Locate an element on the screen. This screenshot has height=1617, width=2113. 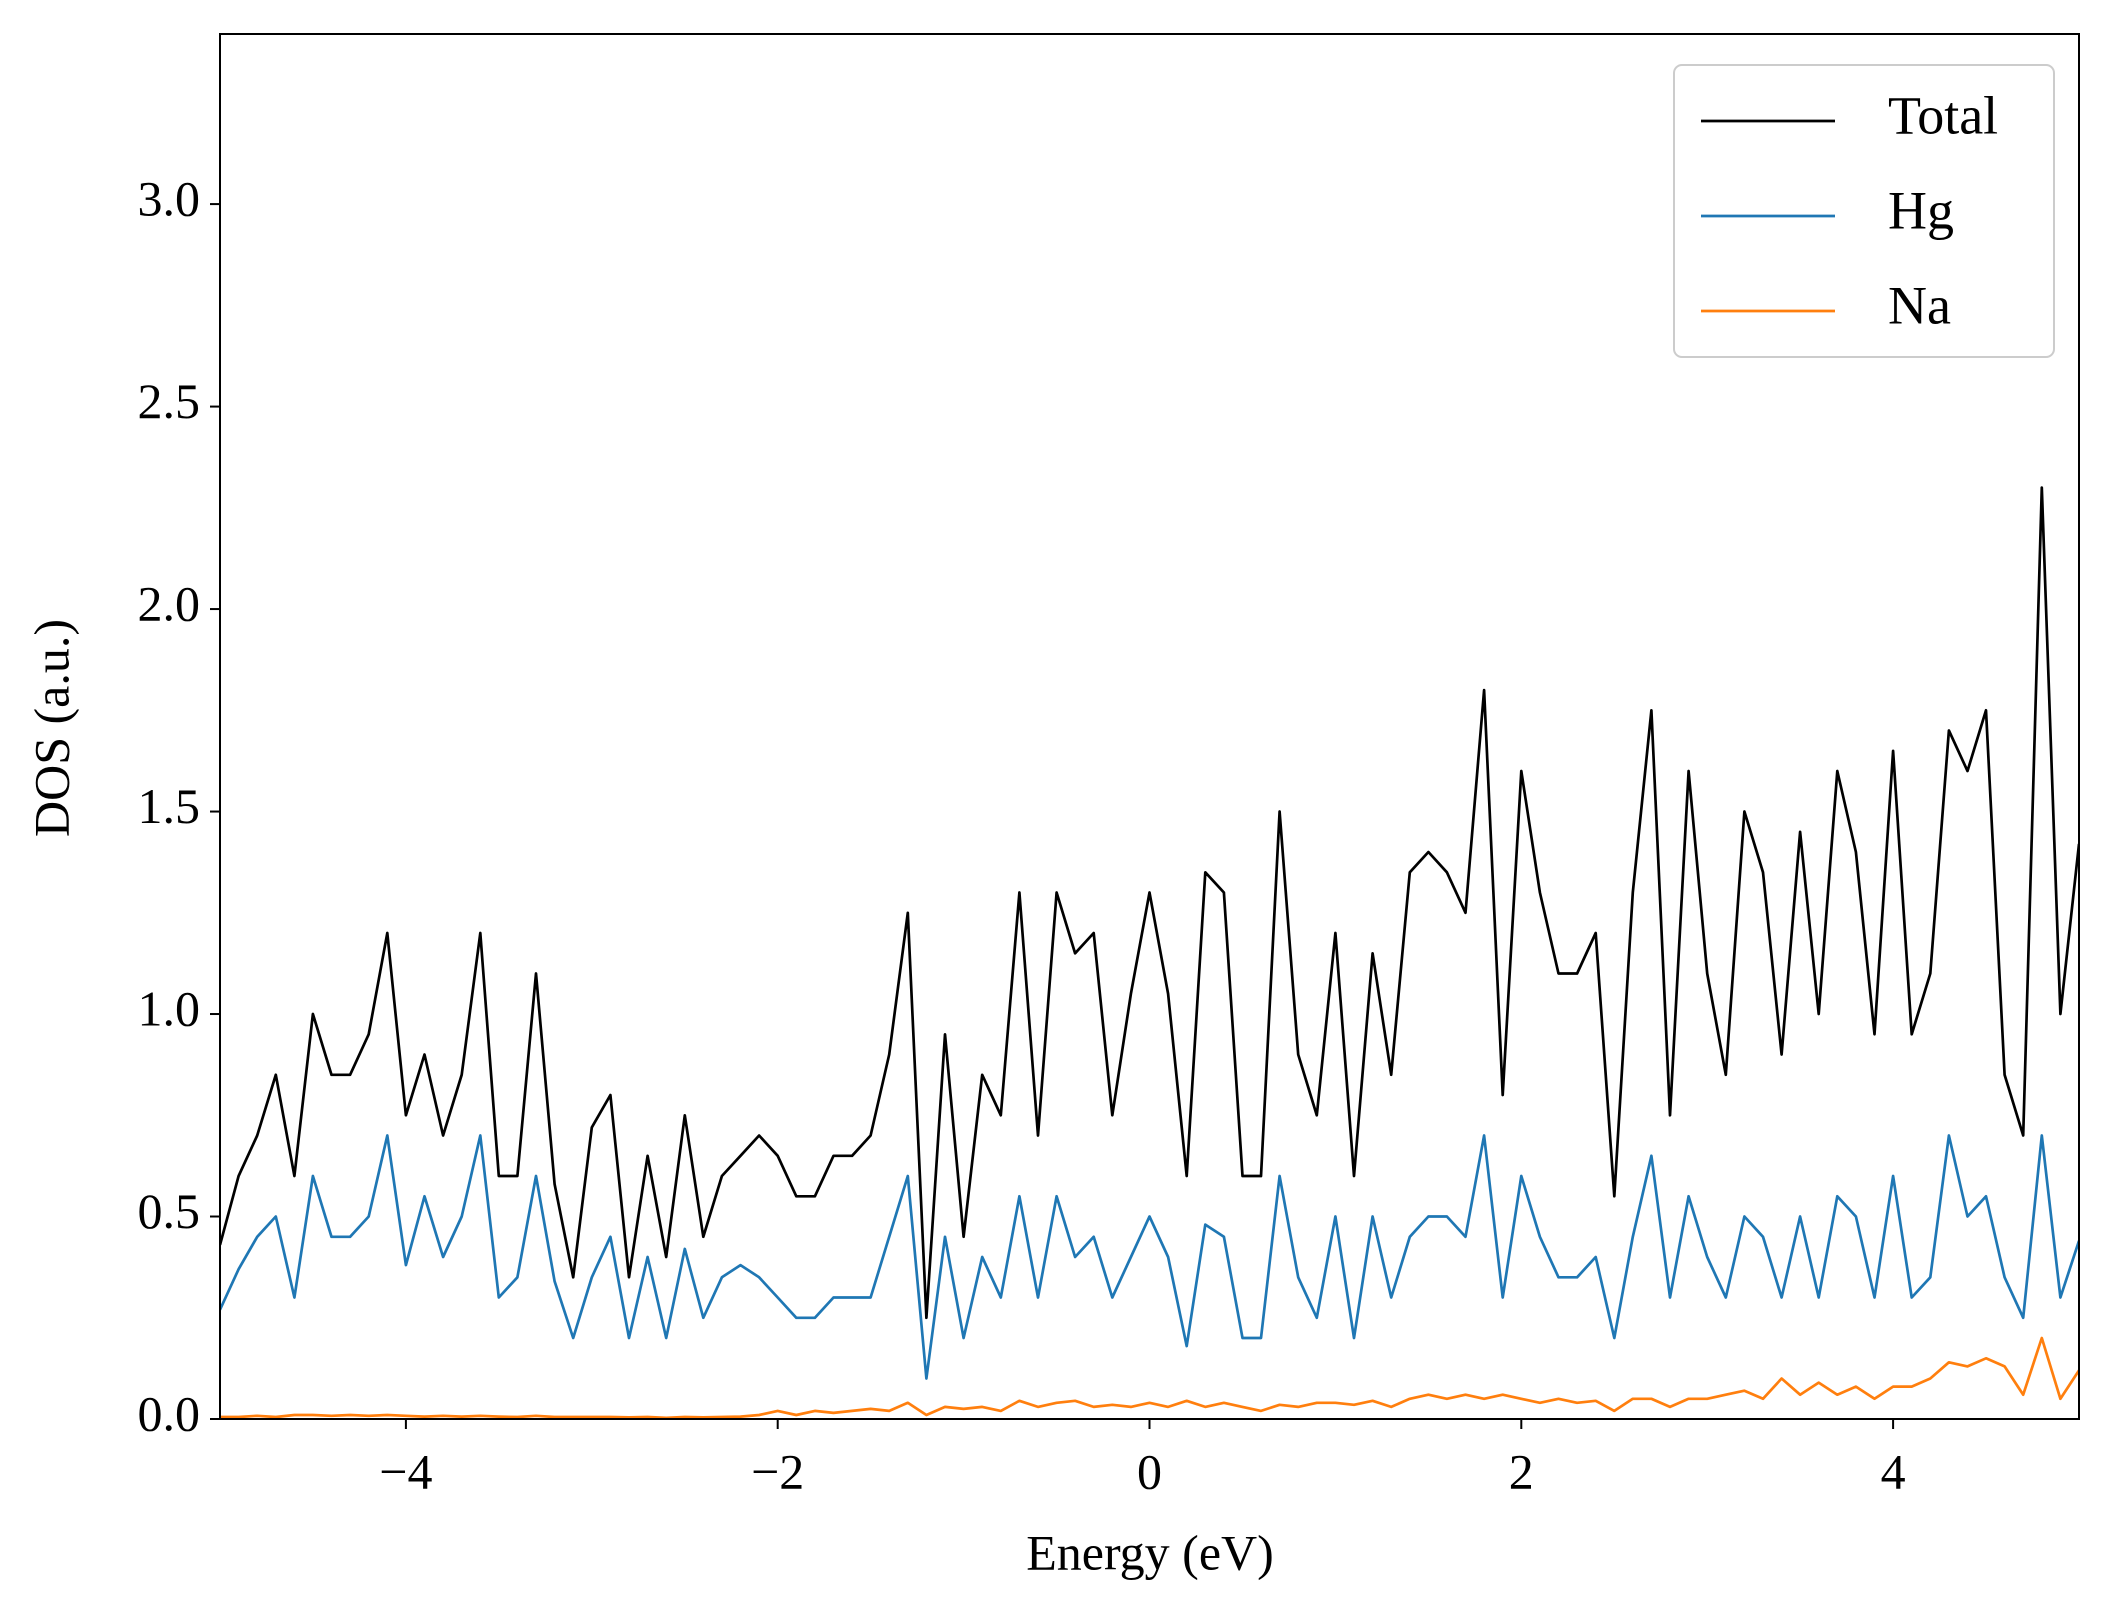
y-tick-label: 0.0 is located at coordinates (169, 1413).